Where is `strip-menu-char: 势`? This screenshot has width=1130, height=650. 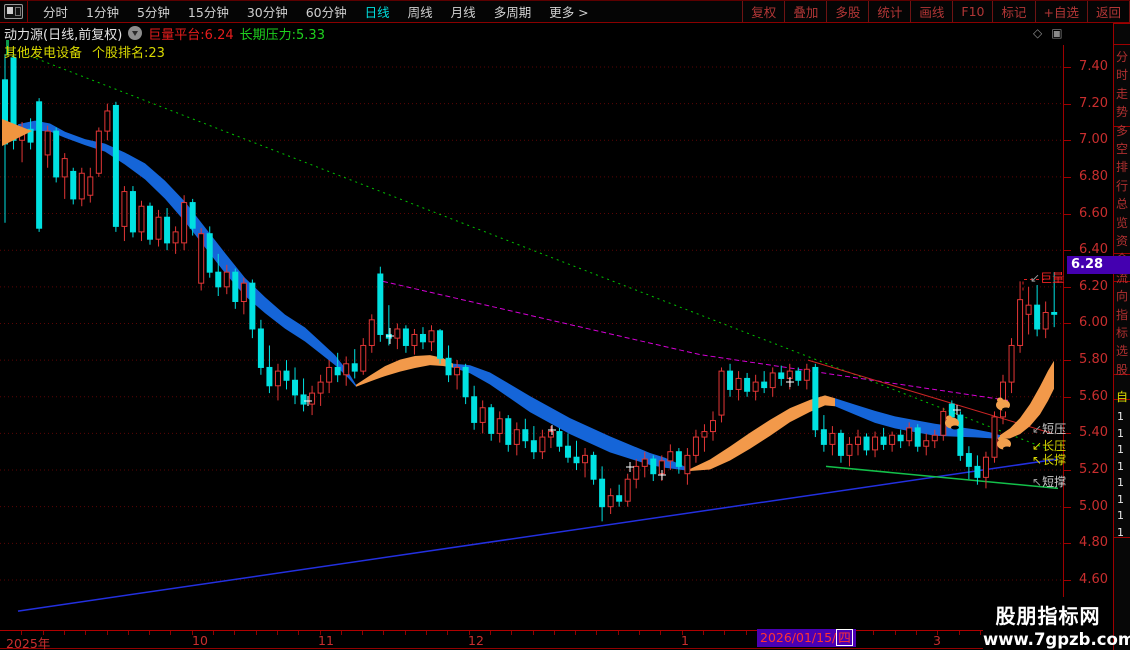 strip-menu-char: 势 is located at coordinates (1122, 112).